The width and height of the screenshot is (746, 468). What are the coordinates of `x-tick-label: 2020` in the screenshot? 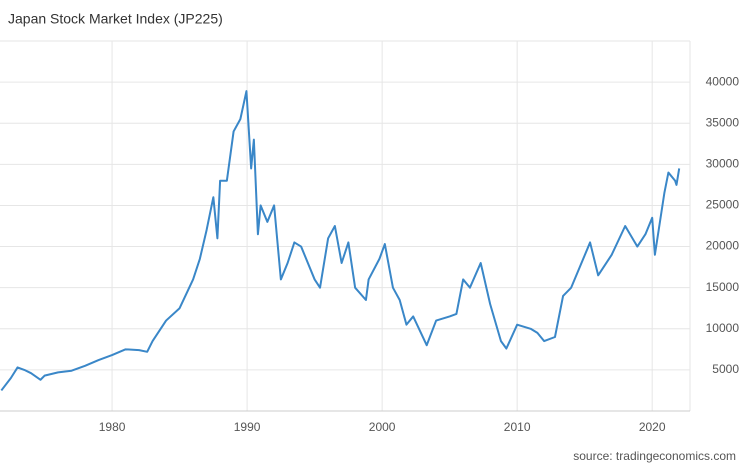 It's located at (652, 427).